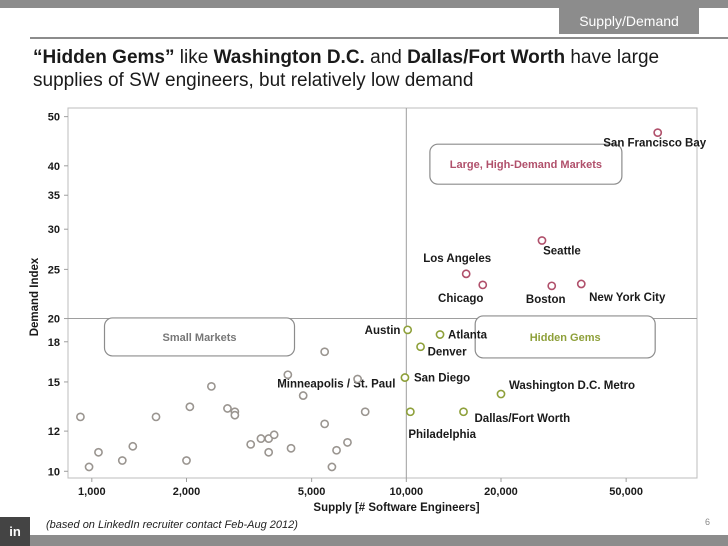 The image size is (728, 546). Describe the element at coordinates (457, 259) in the screenshot. I see `data-label: Los Angeles` at that location.